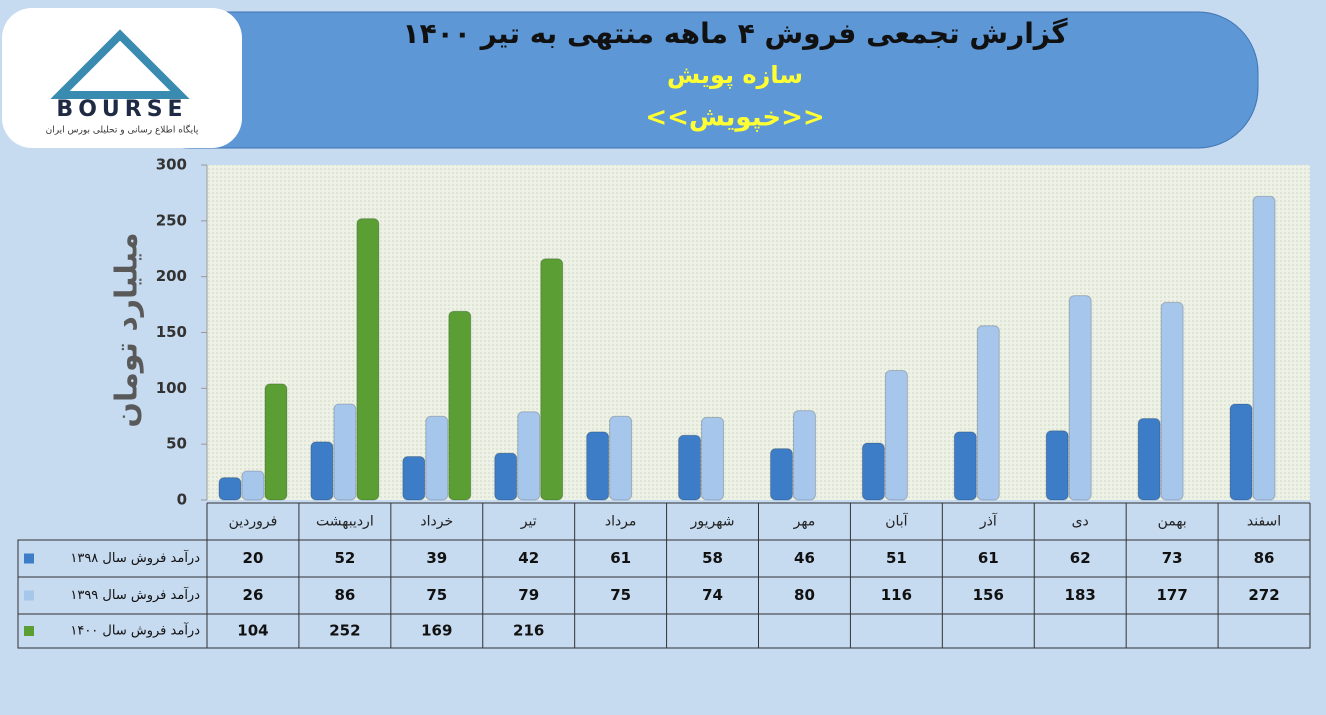 The image size is (1326, 715). What do you see at coordinates (127, 329) in the screenshot?
I see `y-axis-label: میلیارد تومان` at bounding box center [127, 329].